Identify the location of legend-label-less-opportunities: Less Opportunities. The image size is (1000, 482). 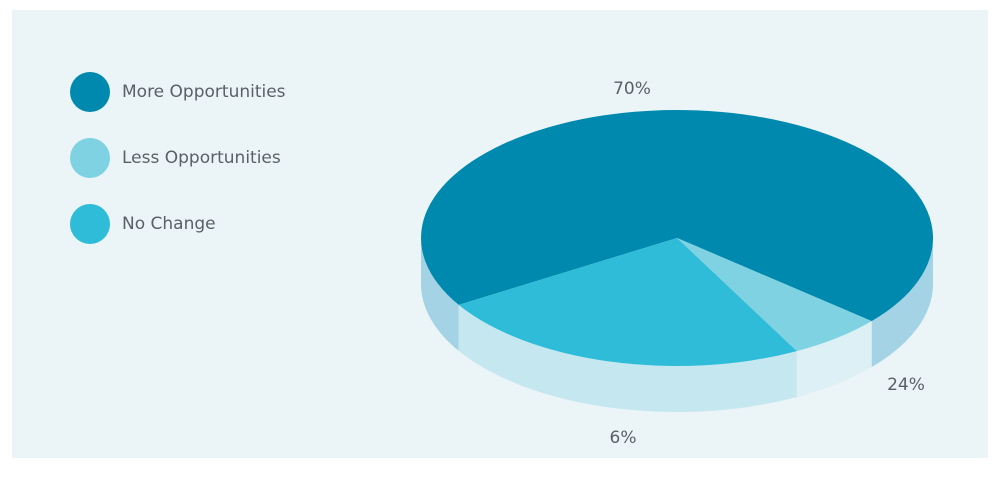
(201, 158).